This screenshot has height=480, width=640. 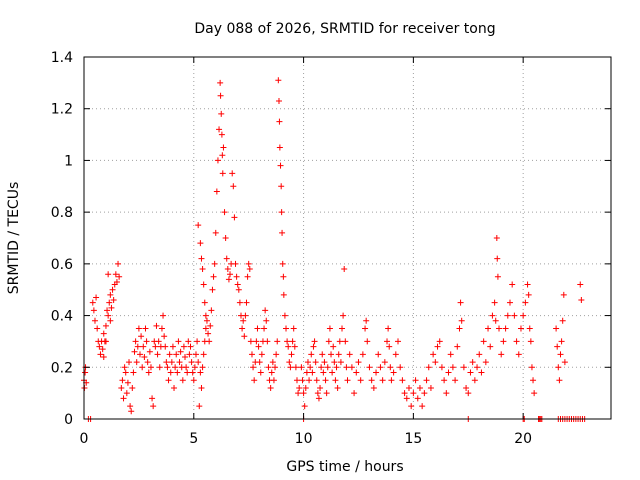 What do you see at coordinates (84, 439) in the screenshot?
I see `x-tick-label: 0` at bounding box center [84, 439].